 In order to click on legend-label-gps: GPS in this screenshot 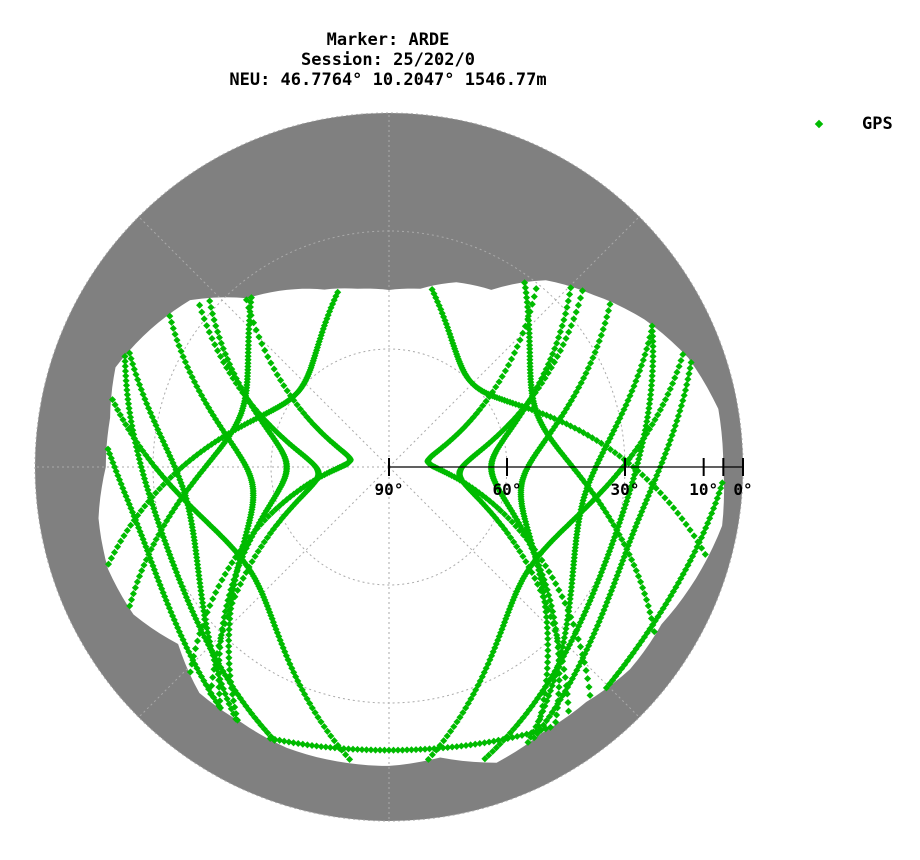, I will do `click(877, 124)`.